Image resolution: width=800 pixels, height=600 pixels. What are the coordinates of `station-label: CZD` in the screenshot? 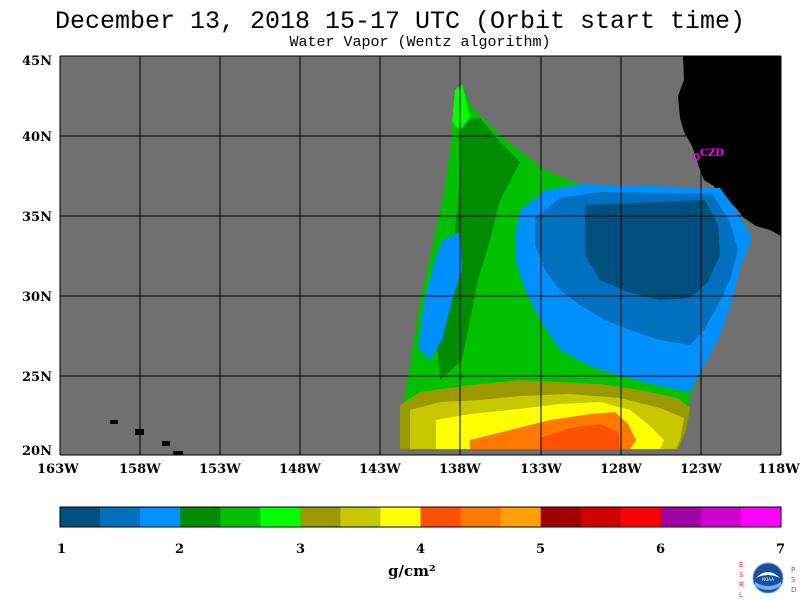 It's located at (712, 153).